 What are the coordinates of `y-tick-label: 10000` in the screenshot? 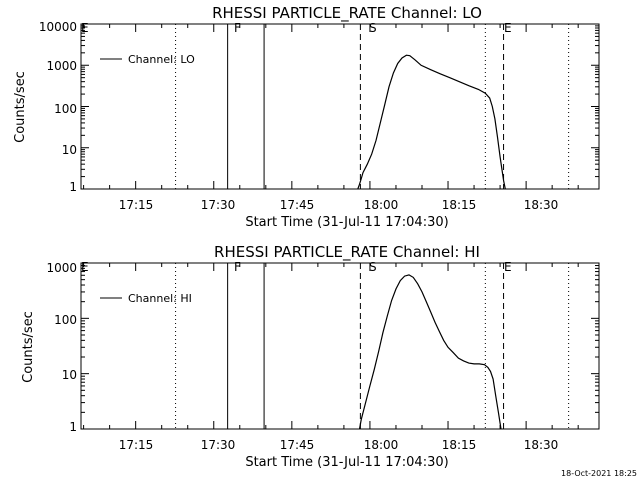 It's located at (58, 27).